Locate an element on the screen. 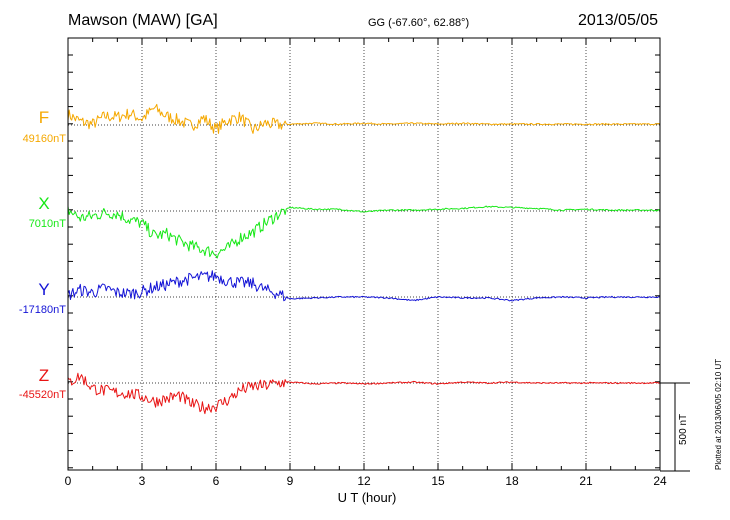 This screenshot has width=730, height=520. channel-label-y: Y is located at coordinates (44, 289).